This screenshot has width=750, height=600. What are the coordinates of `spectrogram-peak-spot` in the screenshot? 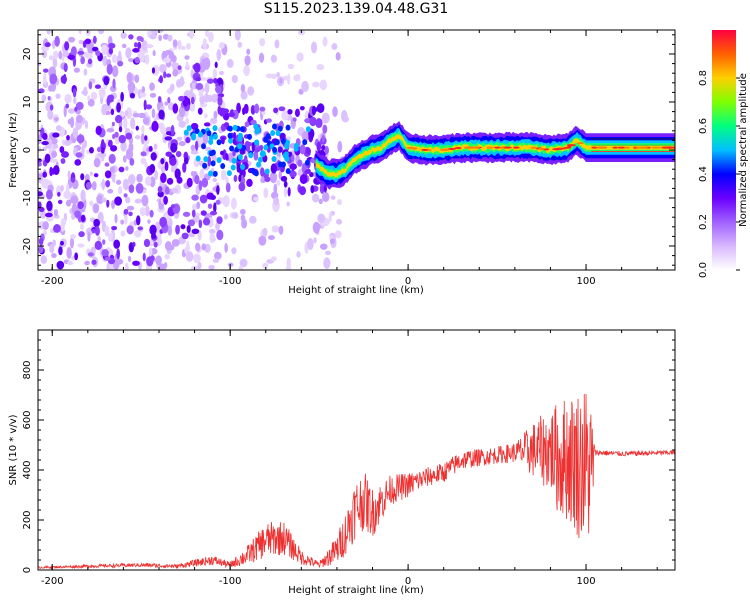 It's located at (490, 147).